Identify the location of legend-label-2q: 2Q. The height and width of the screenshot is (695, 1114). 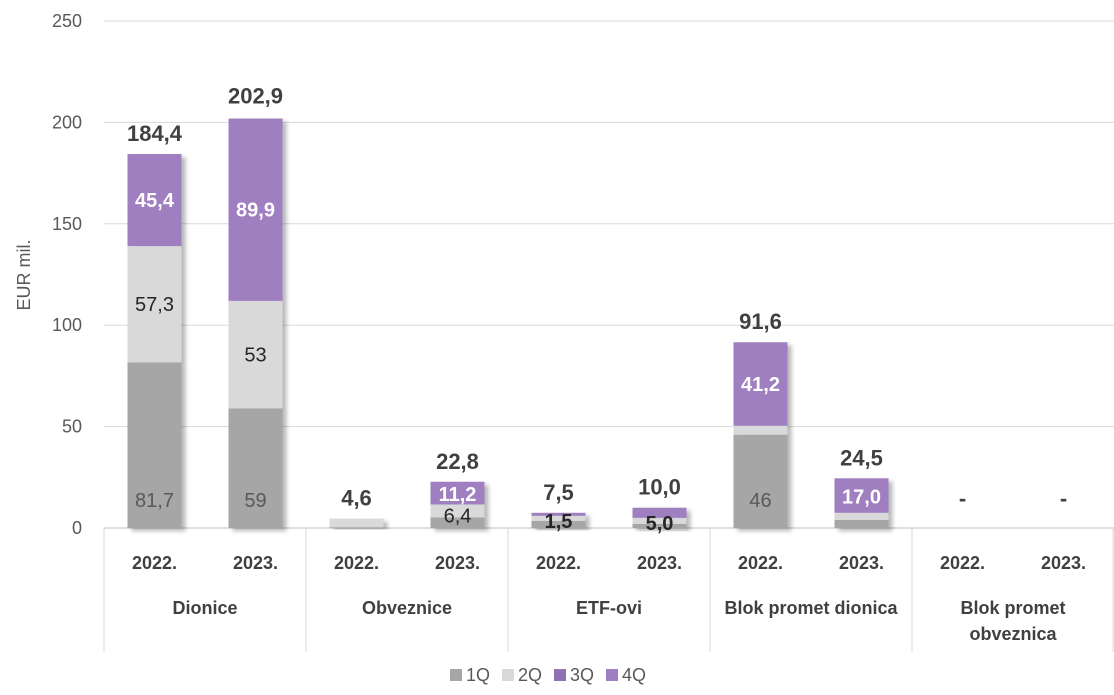
(530, 675).